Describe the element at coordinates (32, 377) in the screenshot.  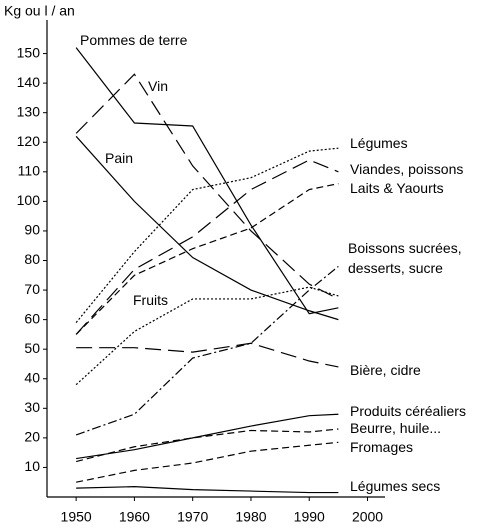
I see `y-tick-label: 40` at that location.